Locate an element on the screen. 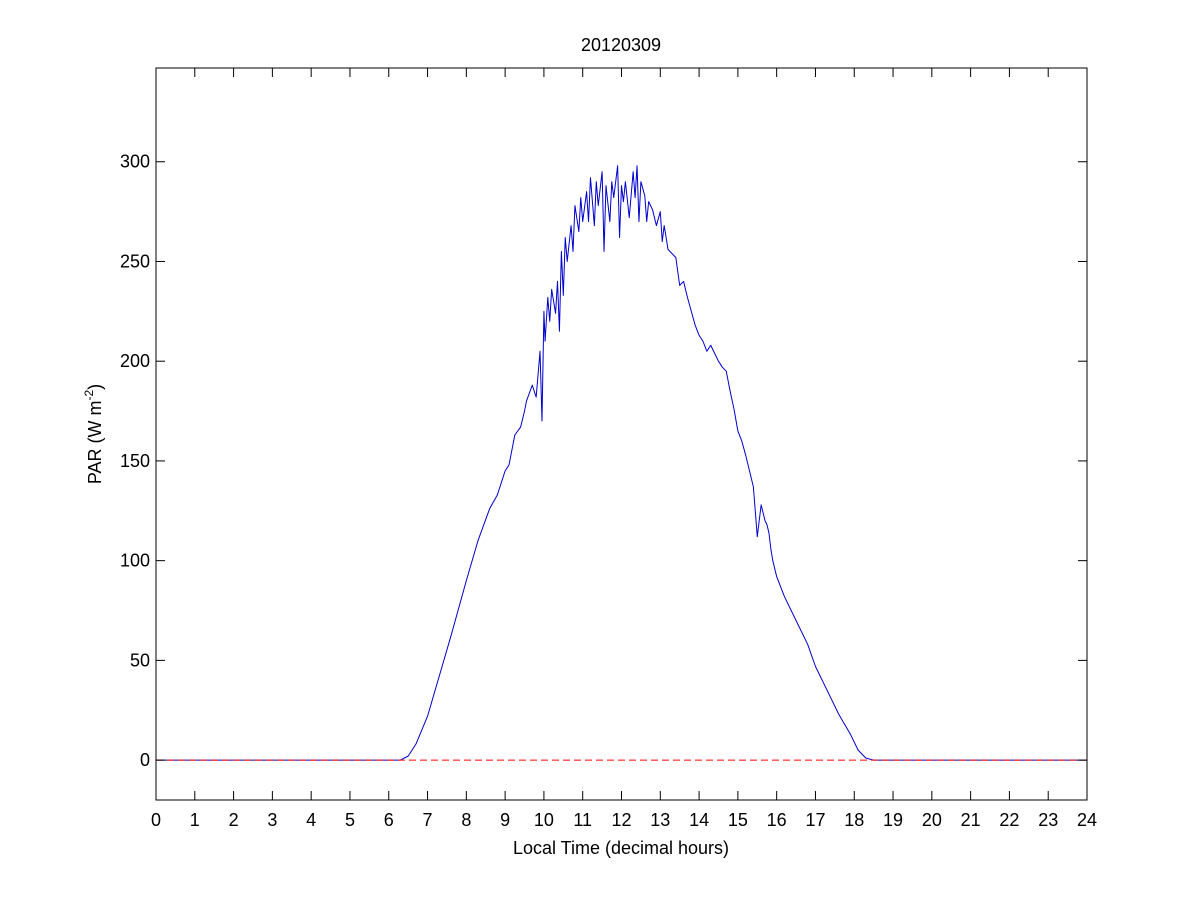 The image size is (1201, 900). x-tick-label: 15 is located at coordinates (738, 820).